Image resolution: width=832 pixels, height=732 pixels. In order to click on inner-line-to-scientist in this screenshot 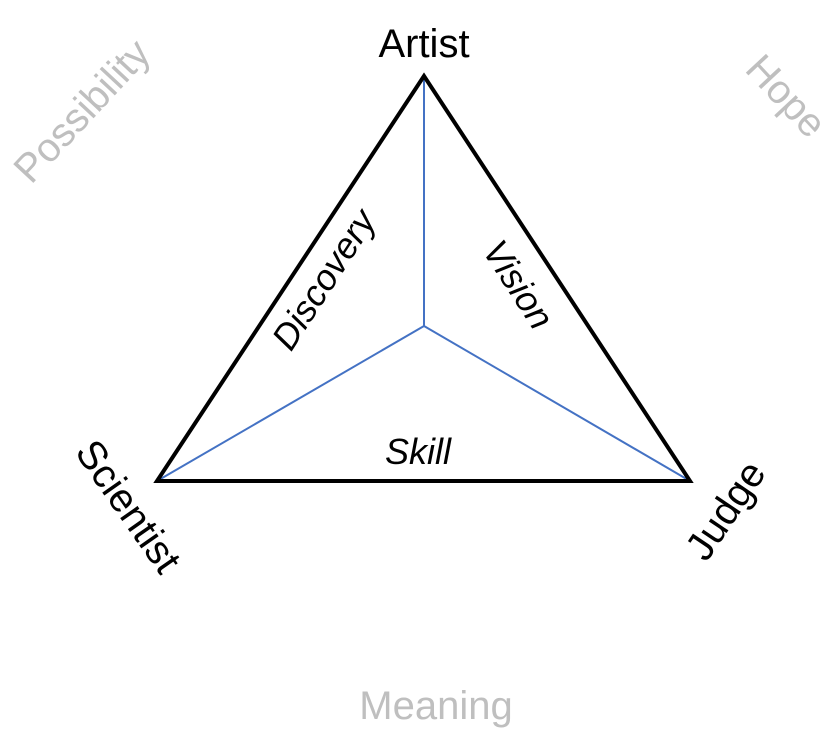, I will do `click(290, 403)`.